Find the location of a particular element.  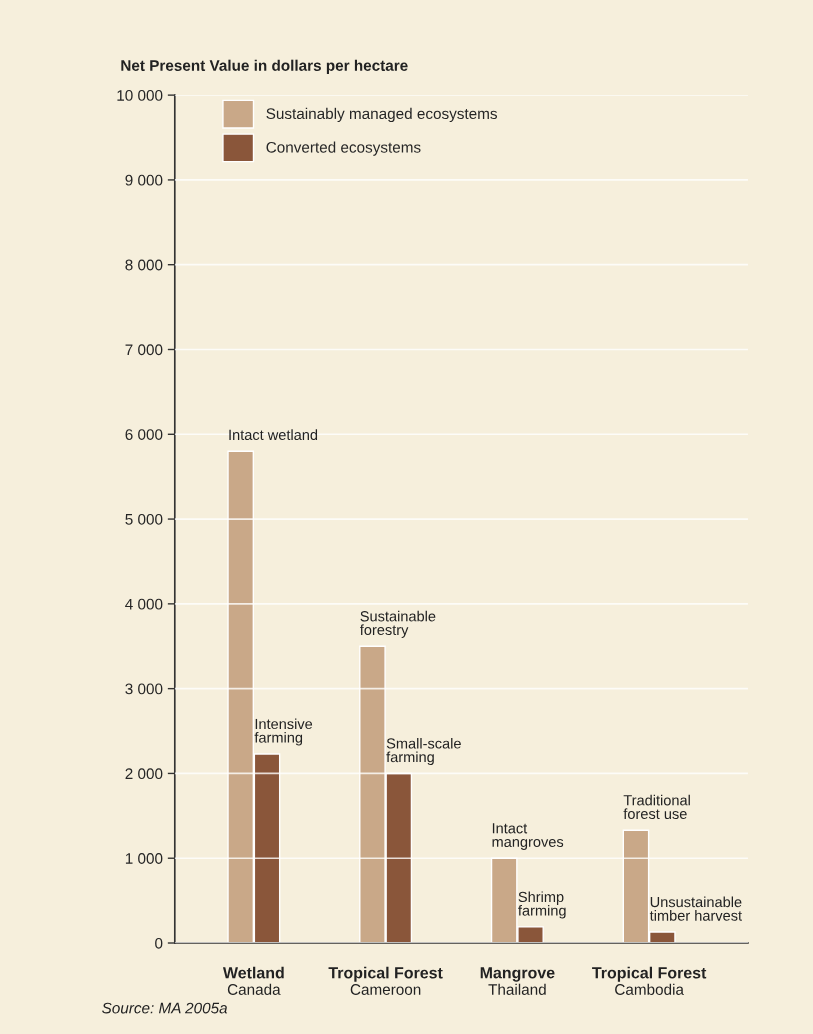

x-tick-label: Tropical Forest Cambodia is located at coordinates (649, 980).